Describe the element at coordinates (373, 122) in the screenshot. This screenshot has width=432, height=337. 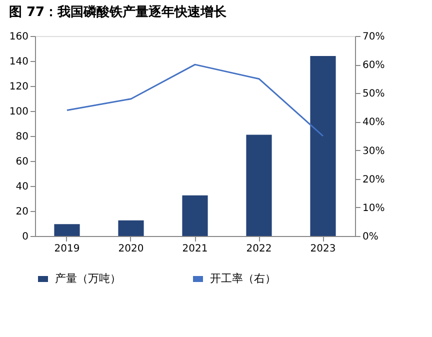
I see `y2-tick-label: 40%` at that location.